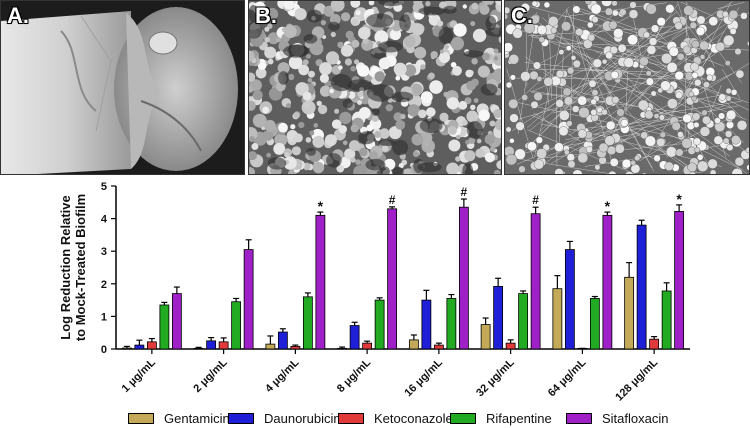  Describe the element at coordinates (500, 199) in the screenshot. I see `significance-annotations: * # # # * *` at that location.